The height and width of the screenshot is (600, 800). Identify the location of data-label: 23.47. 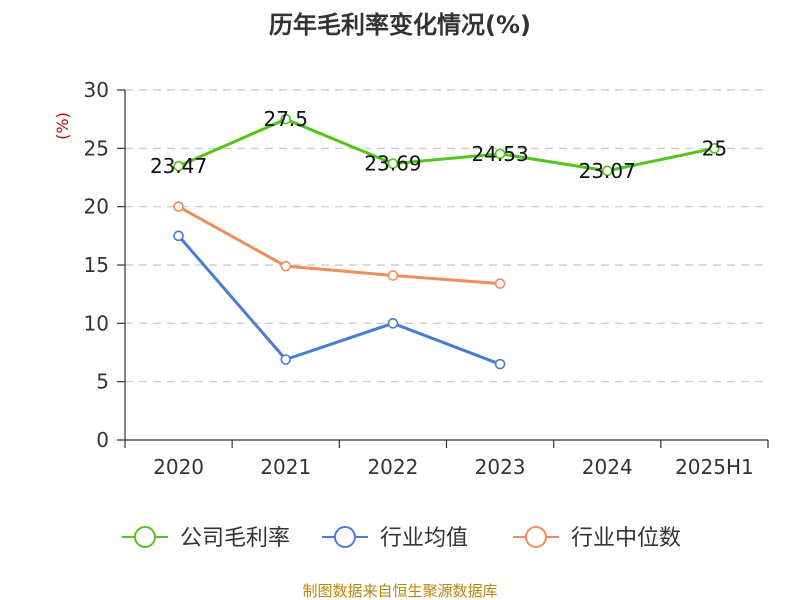
(178, 166).